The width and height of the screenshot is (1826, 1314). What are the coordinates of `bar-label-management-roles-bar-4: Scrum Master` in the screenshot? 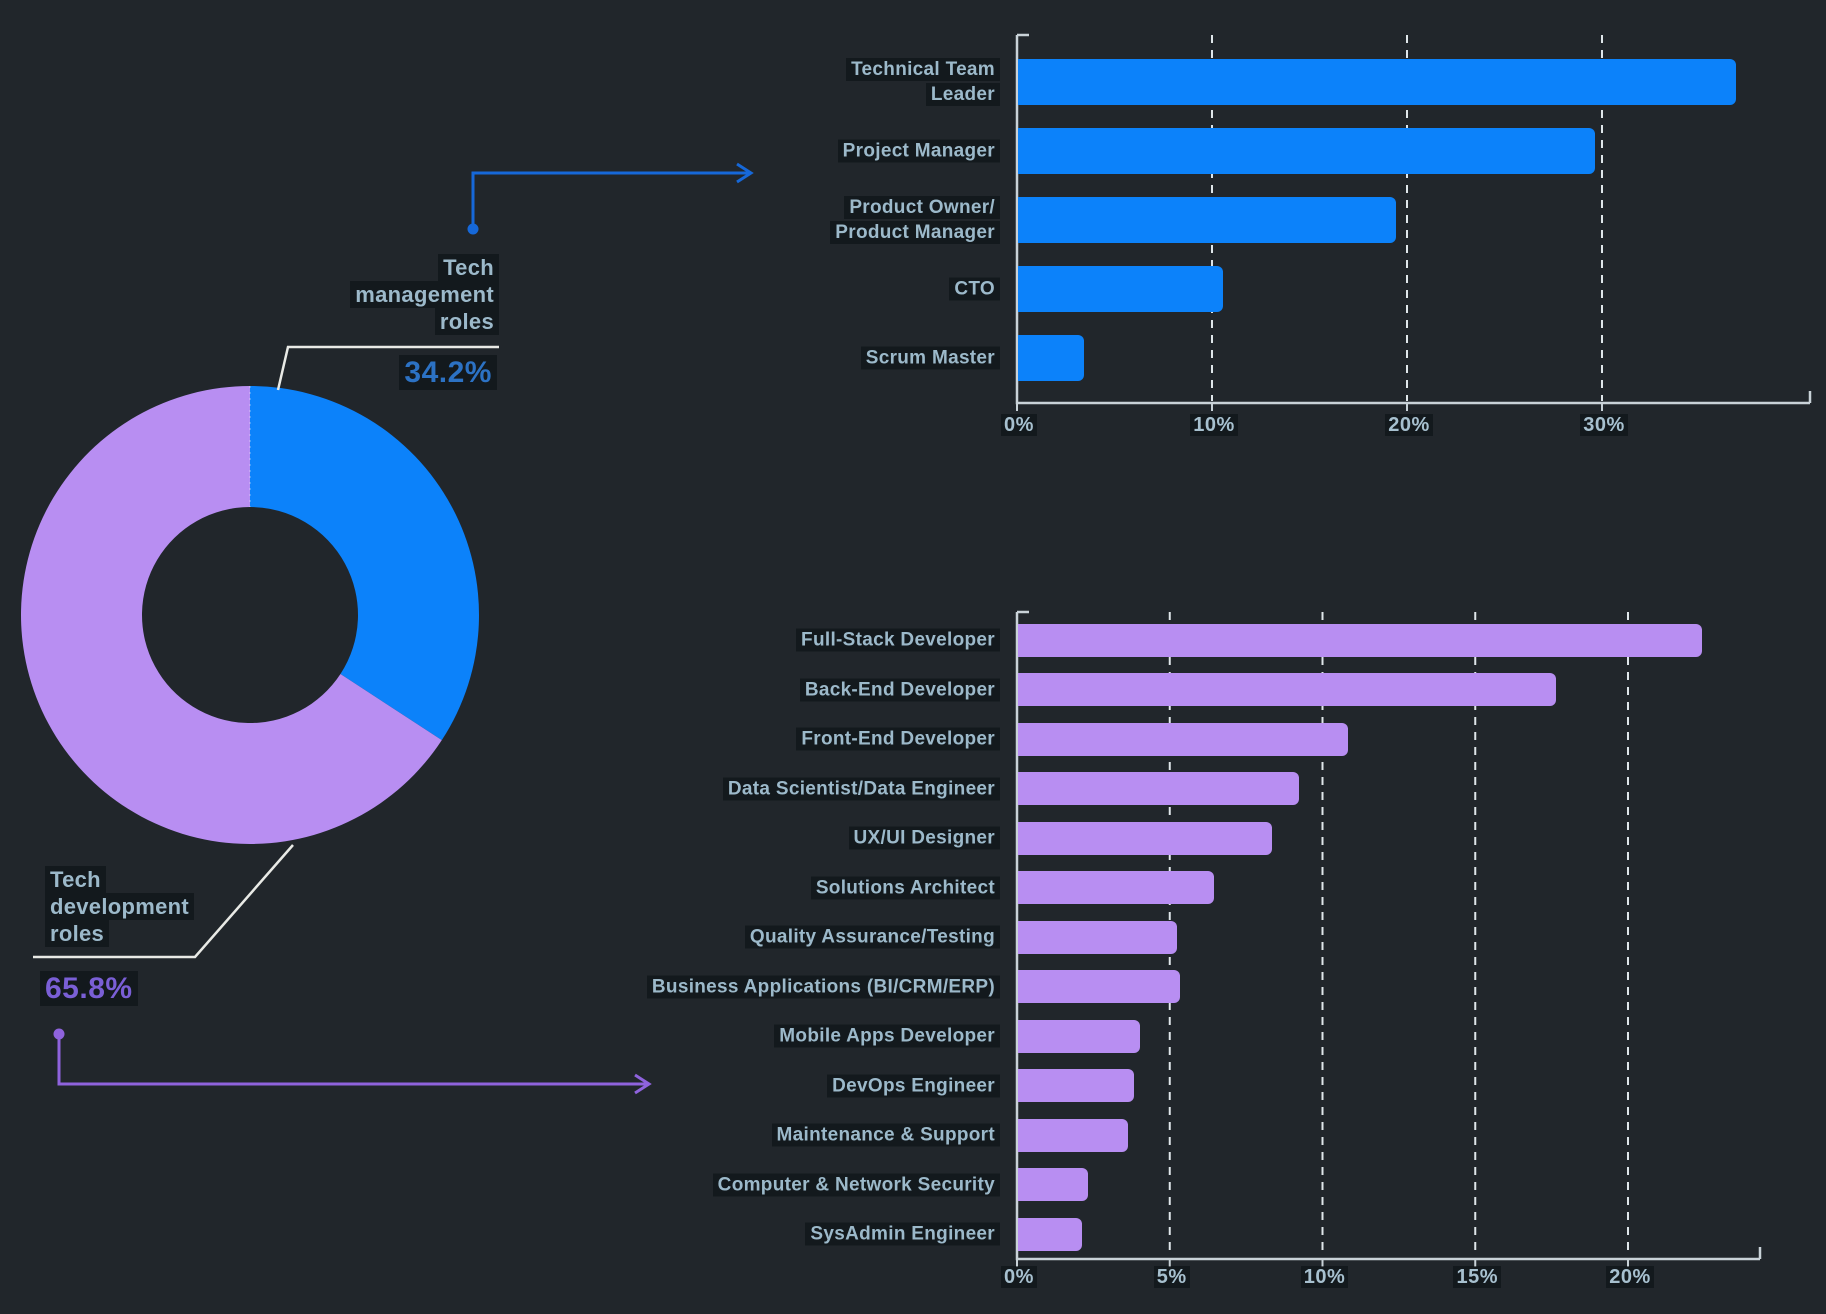 It's located at (930, 358).